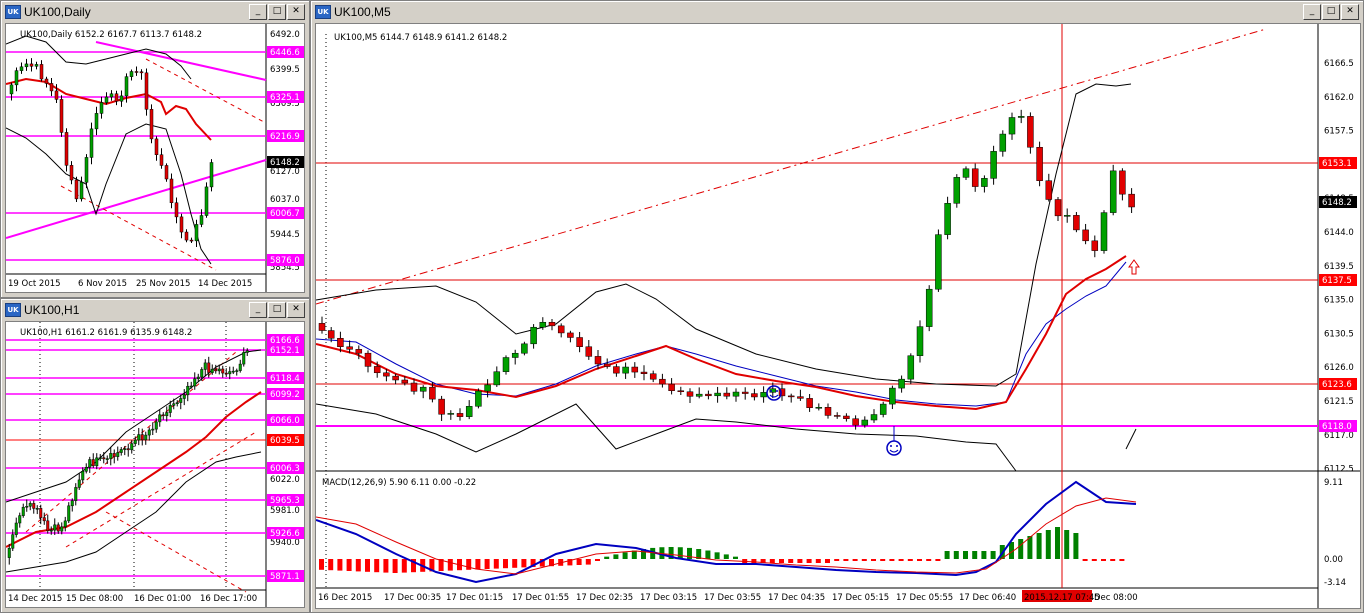  What do you see at coordinates (111, 35) in the screenshot?
I see `symbol-info: UK100,Daily 6152.2 6167.7 6113.7 6148.2` at bounding box center [111, 35].